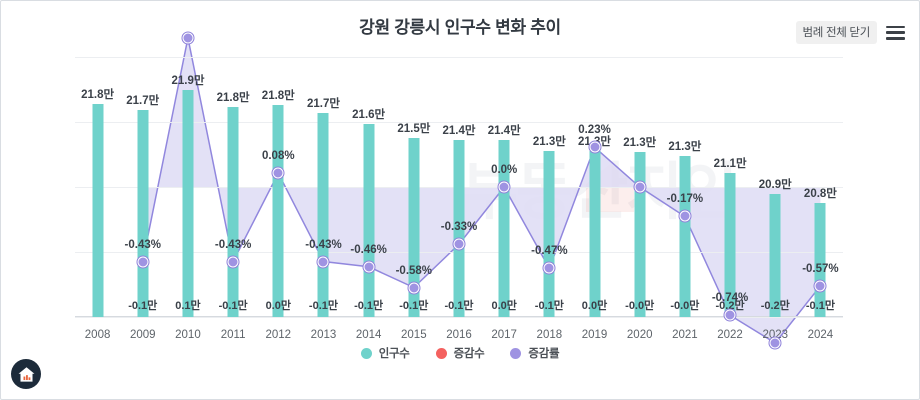  Describe the element at coordinates (278, 156) in the screenshot. I see `growth-rate-label: 0.08%` at that location.